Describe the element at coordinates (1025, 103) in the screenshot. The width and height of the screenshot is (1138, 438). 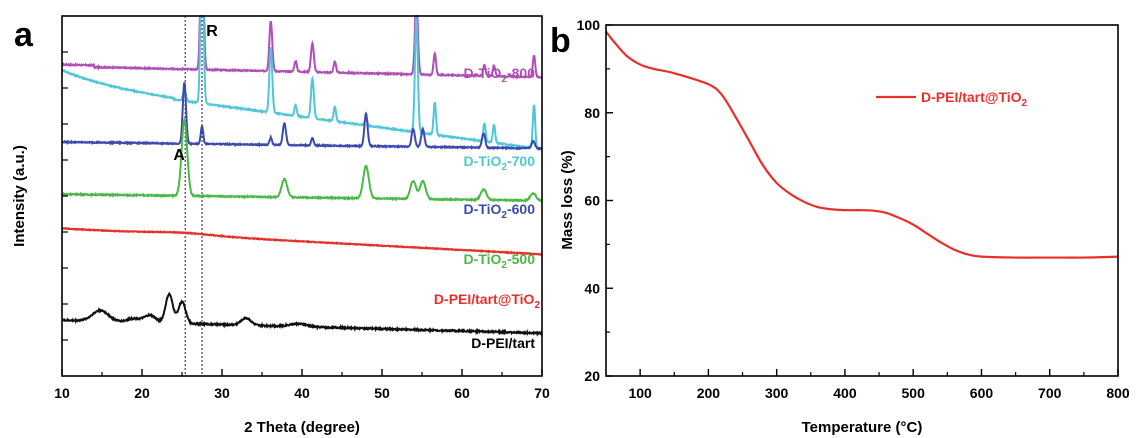
I see `b-legend-subscript: 2` at that location.